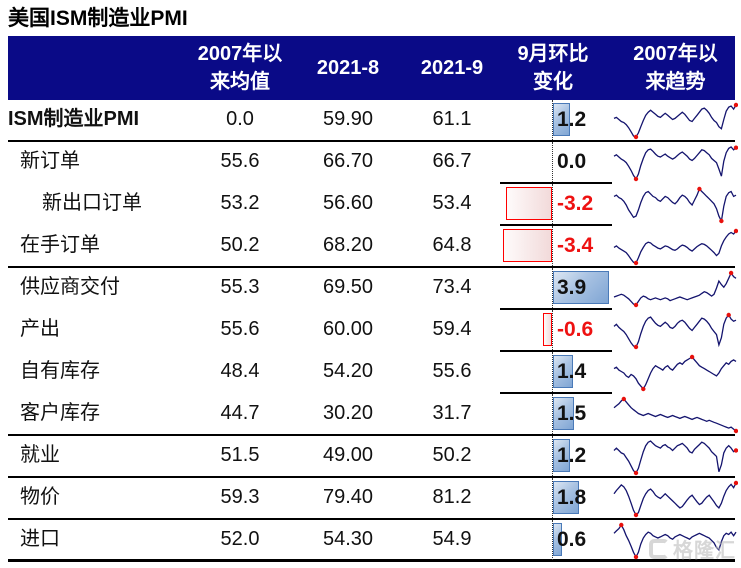  What do you see at coordinates (452, 245) in the screenshot?
I see `cell-m9: 64.8` at bounding box center [452, 245].